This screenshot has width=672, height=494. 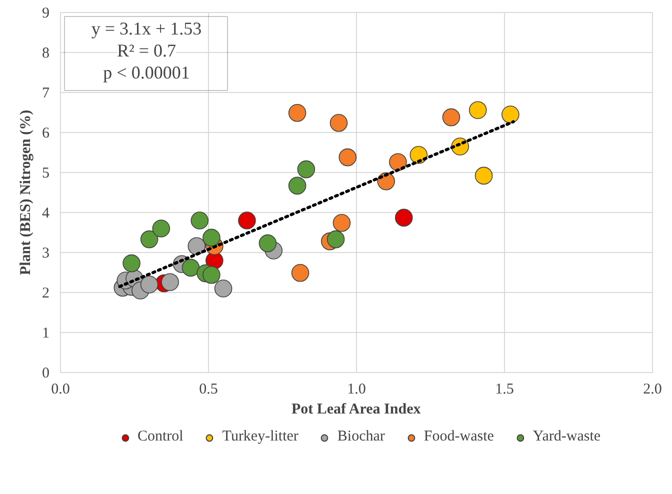 What do you see at coordinates (46, 54) in the screenshot?
I see `y-tick-label: 8` at bounding box center [46, 54].